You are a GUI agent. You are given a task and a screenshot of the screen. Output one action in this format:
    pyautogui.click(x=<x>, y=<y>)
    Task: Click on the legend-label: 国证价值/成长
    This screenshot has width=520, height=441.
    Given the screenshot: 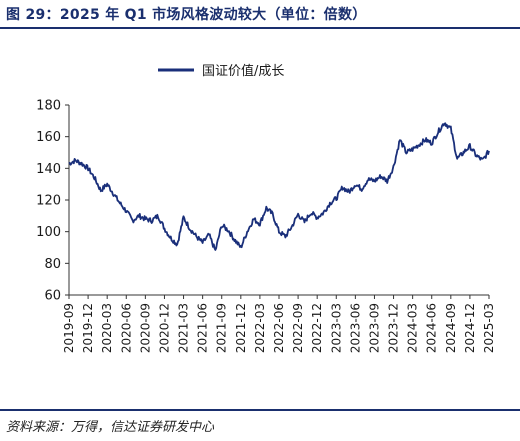 What is the action you would take?
    pyautogui.click(x=243, y=71)
    